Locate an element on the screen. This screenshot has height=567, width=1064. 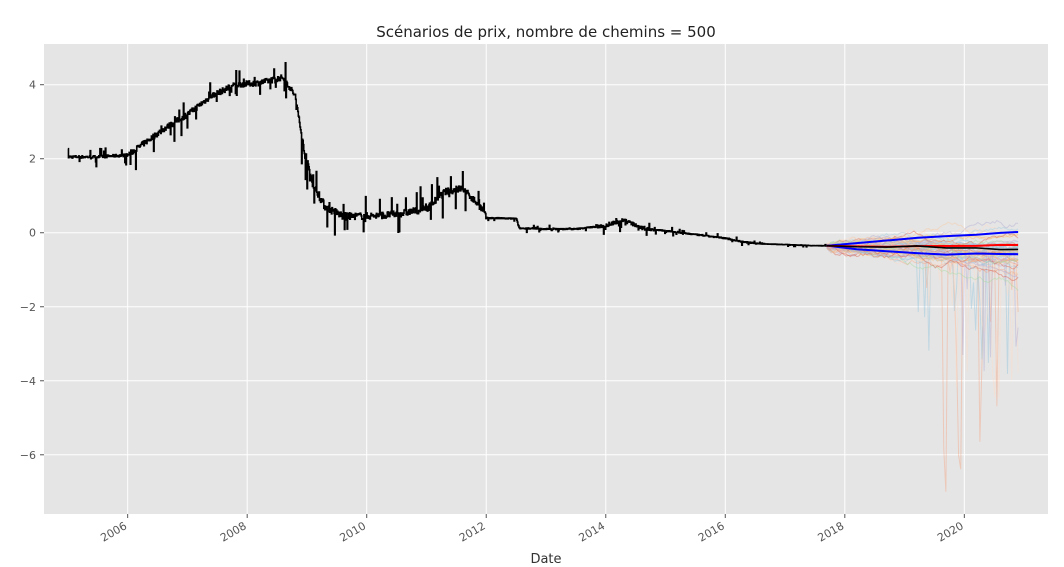
x-tick-label: 2016 is located at coordinates (711, 531).